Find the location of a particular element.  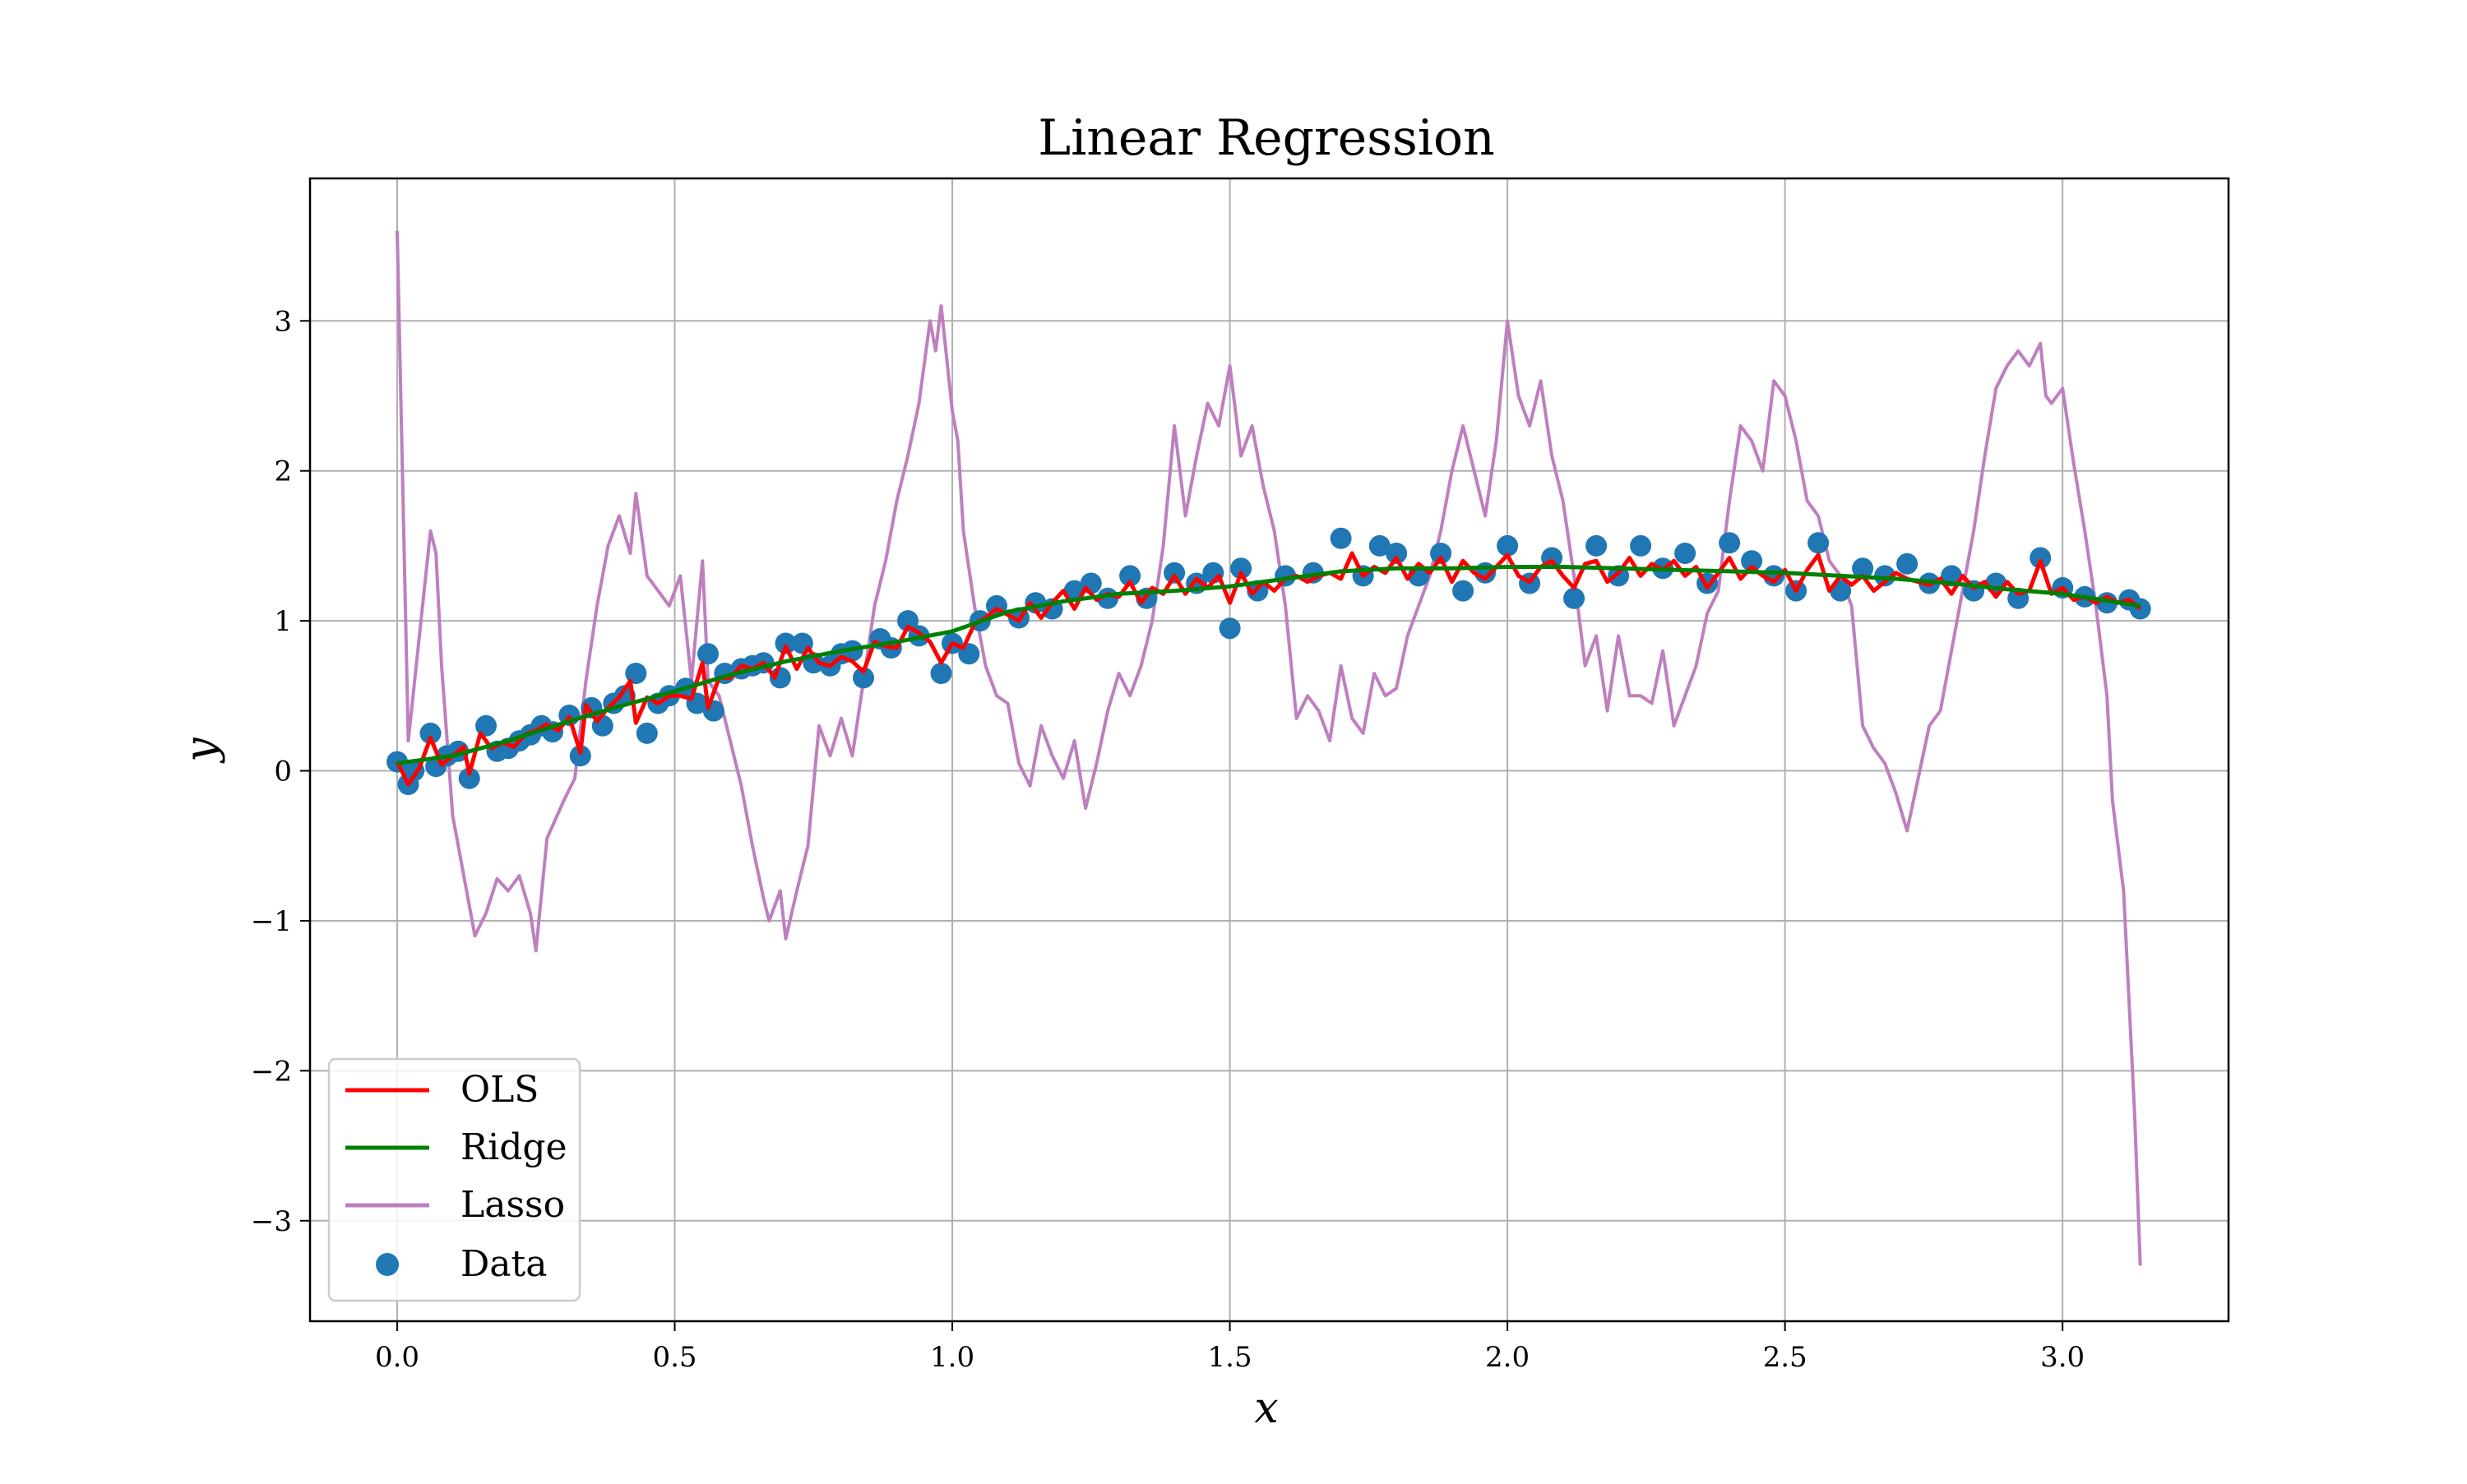

x-tick-label: 1.0 is located at coordinates (952, 1357).